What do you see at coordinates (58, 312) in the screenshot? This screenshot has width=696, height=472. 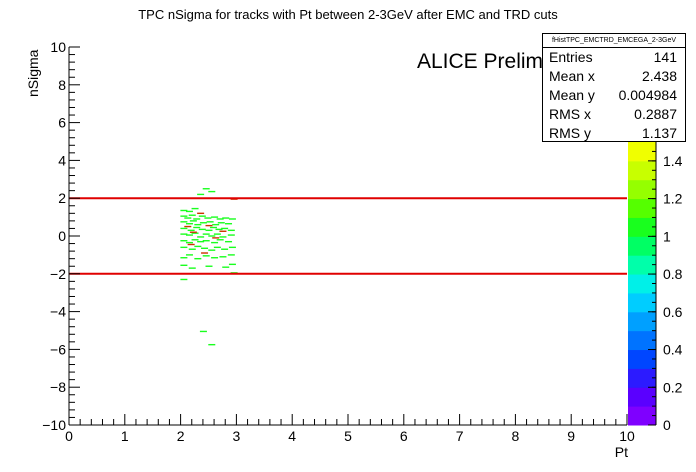 I see `y-tick-label: −4` at bounding box center [58, 312].